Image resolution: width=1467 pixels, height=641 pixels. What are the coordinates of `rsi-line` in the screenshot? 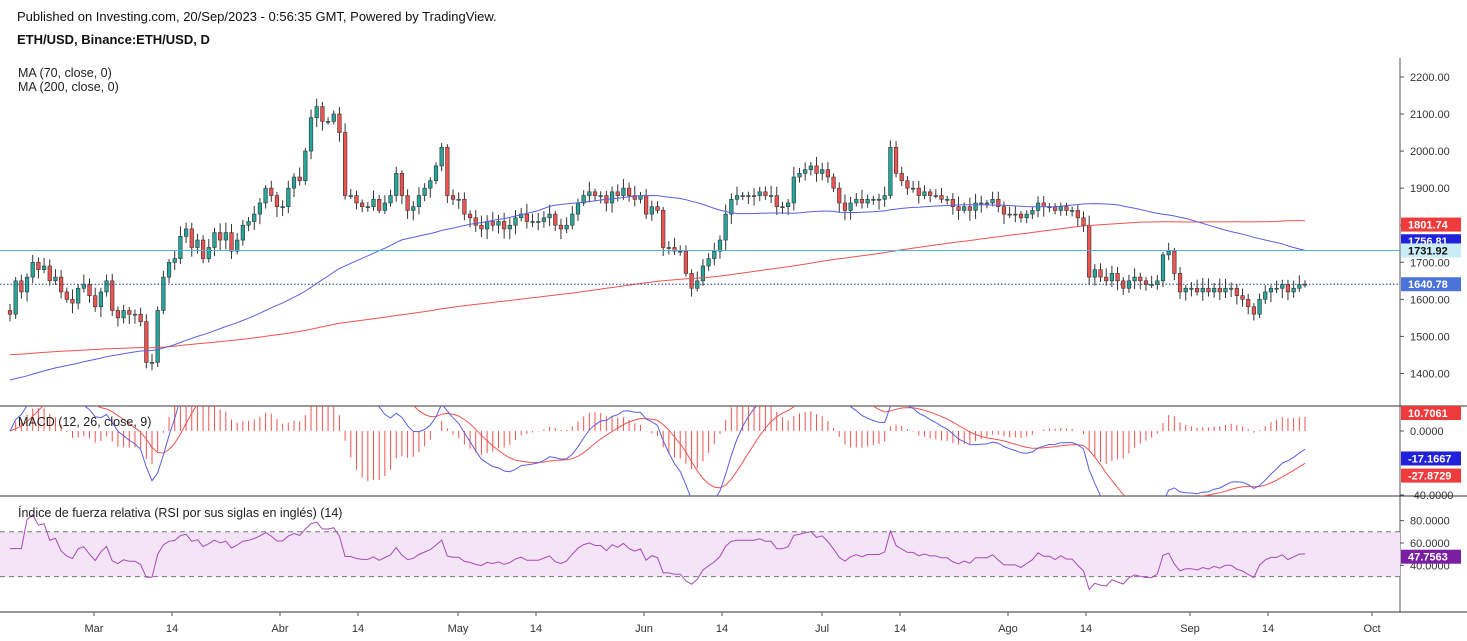 It's located at (658, 552).